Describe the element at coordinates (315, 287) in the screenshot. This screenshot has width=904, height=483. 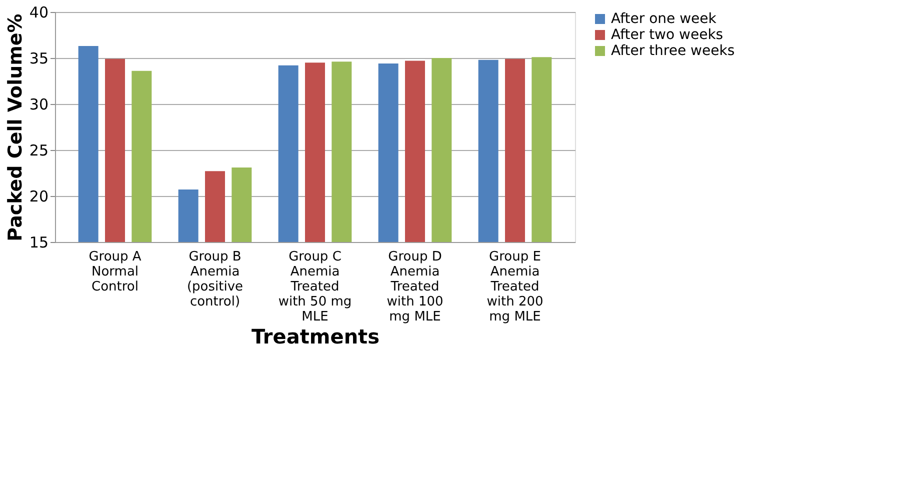
I see `x-tick-label: Group C Anemia Treated with 50 mg MLE` at that location.